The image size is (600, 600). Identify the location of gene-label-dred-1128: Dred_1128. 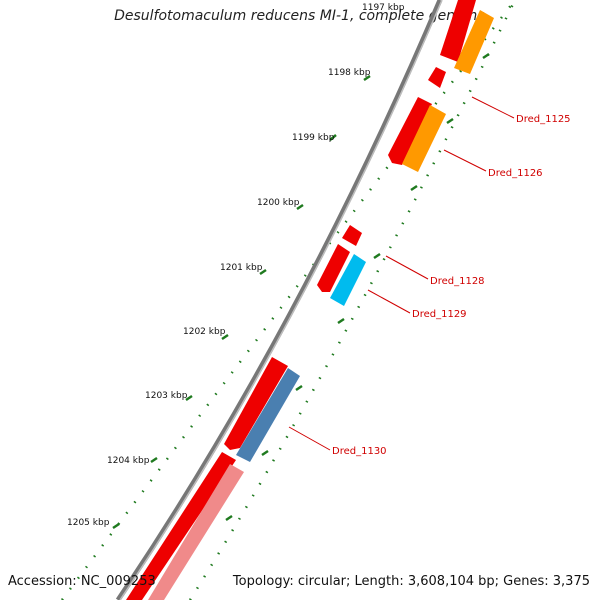
(457, 281).